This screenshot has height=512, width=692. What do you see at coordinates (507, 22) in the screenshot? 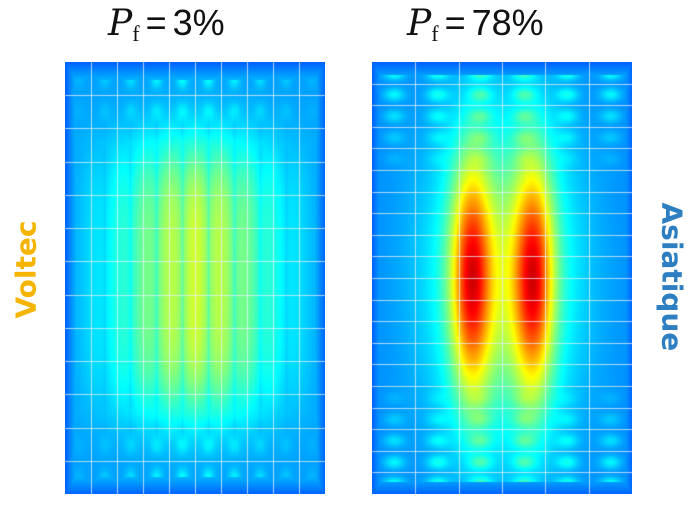
I see `title-right-value: 78%` at bounding box center [507, 22].